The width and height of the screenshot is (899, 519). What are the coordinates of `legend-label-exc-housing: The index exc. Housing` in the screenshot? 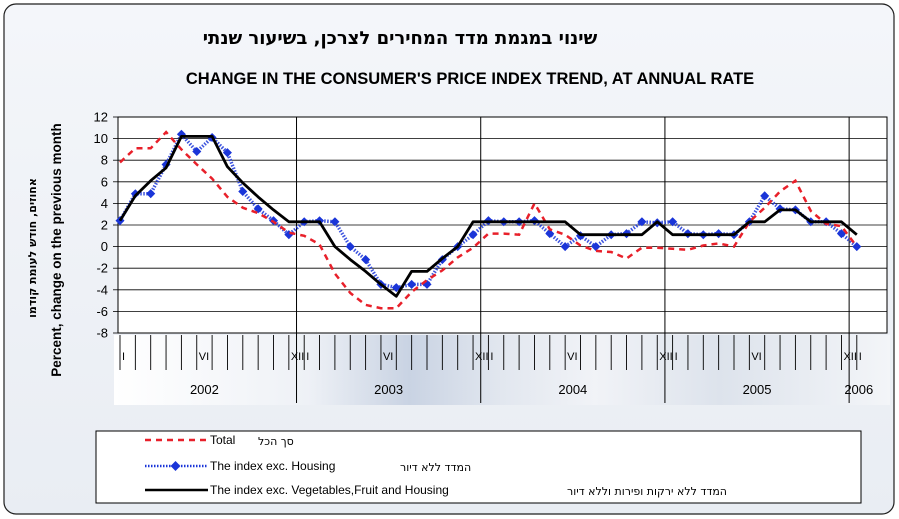 It's located at (272, 466).